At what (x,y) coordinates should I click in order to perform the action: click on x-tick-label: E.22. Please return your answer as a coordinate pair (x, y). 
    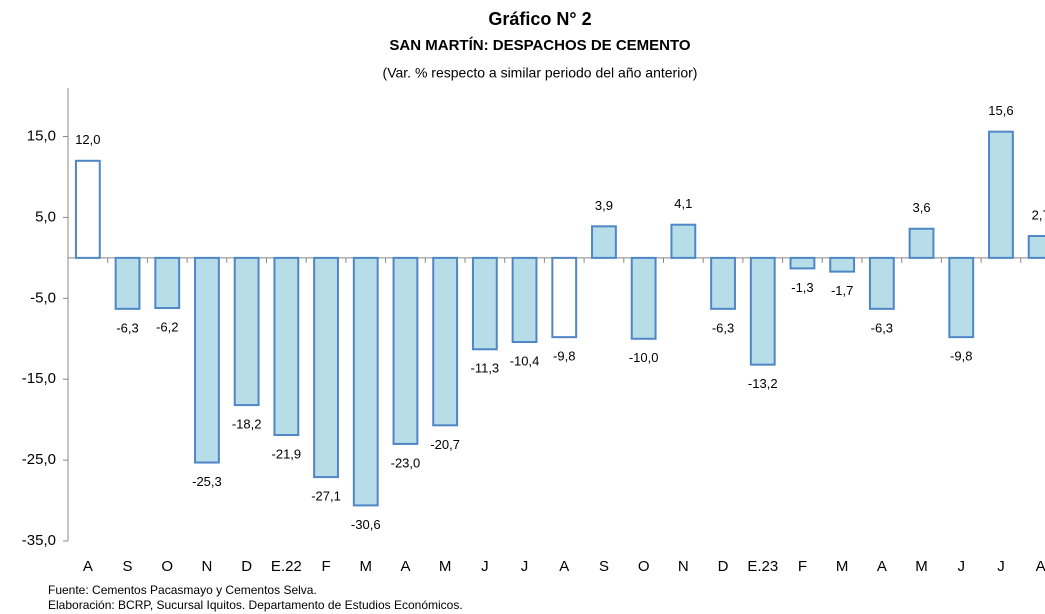
    Looking at the image, I should click on (286, 566).